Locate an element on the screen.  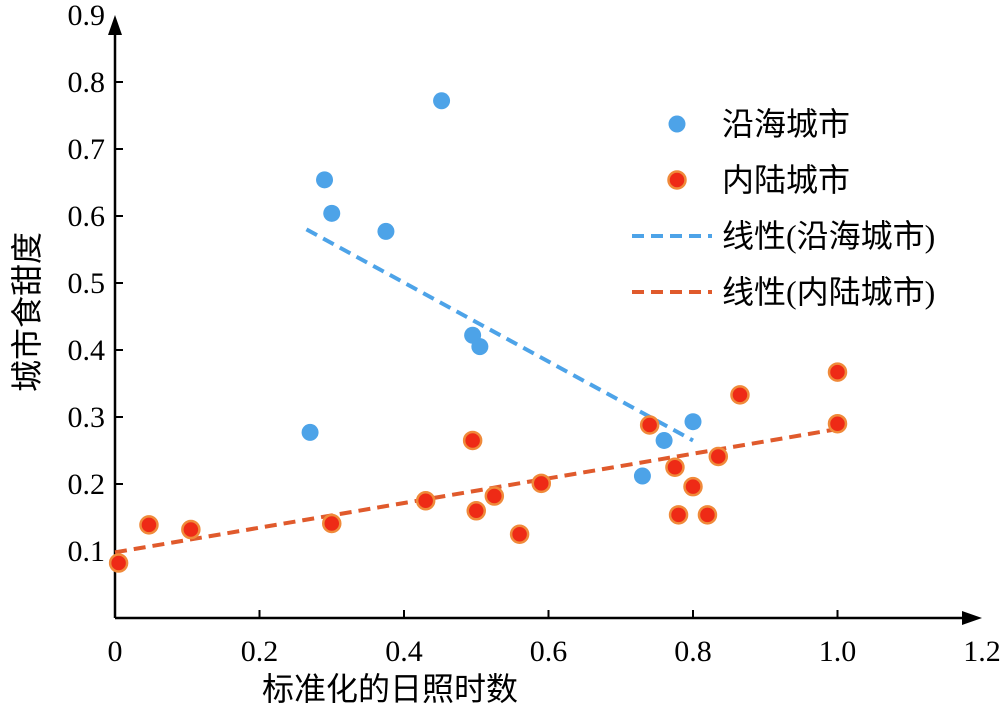
x-tick-label: 1.2 is located at coordinates (981, 651).